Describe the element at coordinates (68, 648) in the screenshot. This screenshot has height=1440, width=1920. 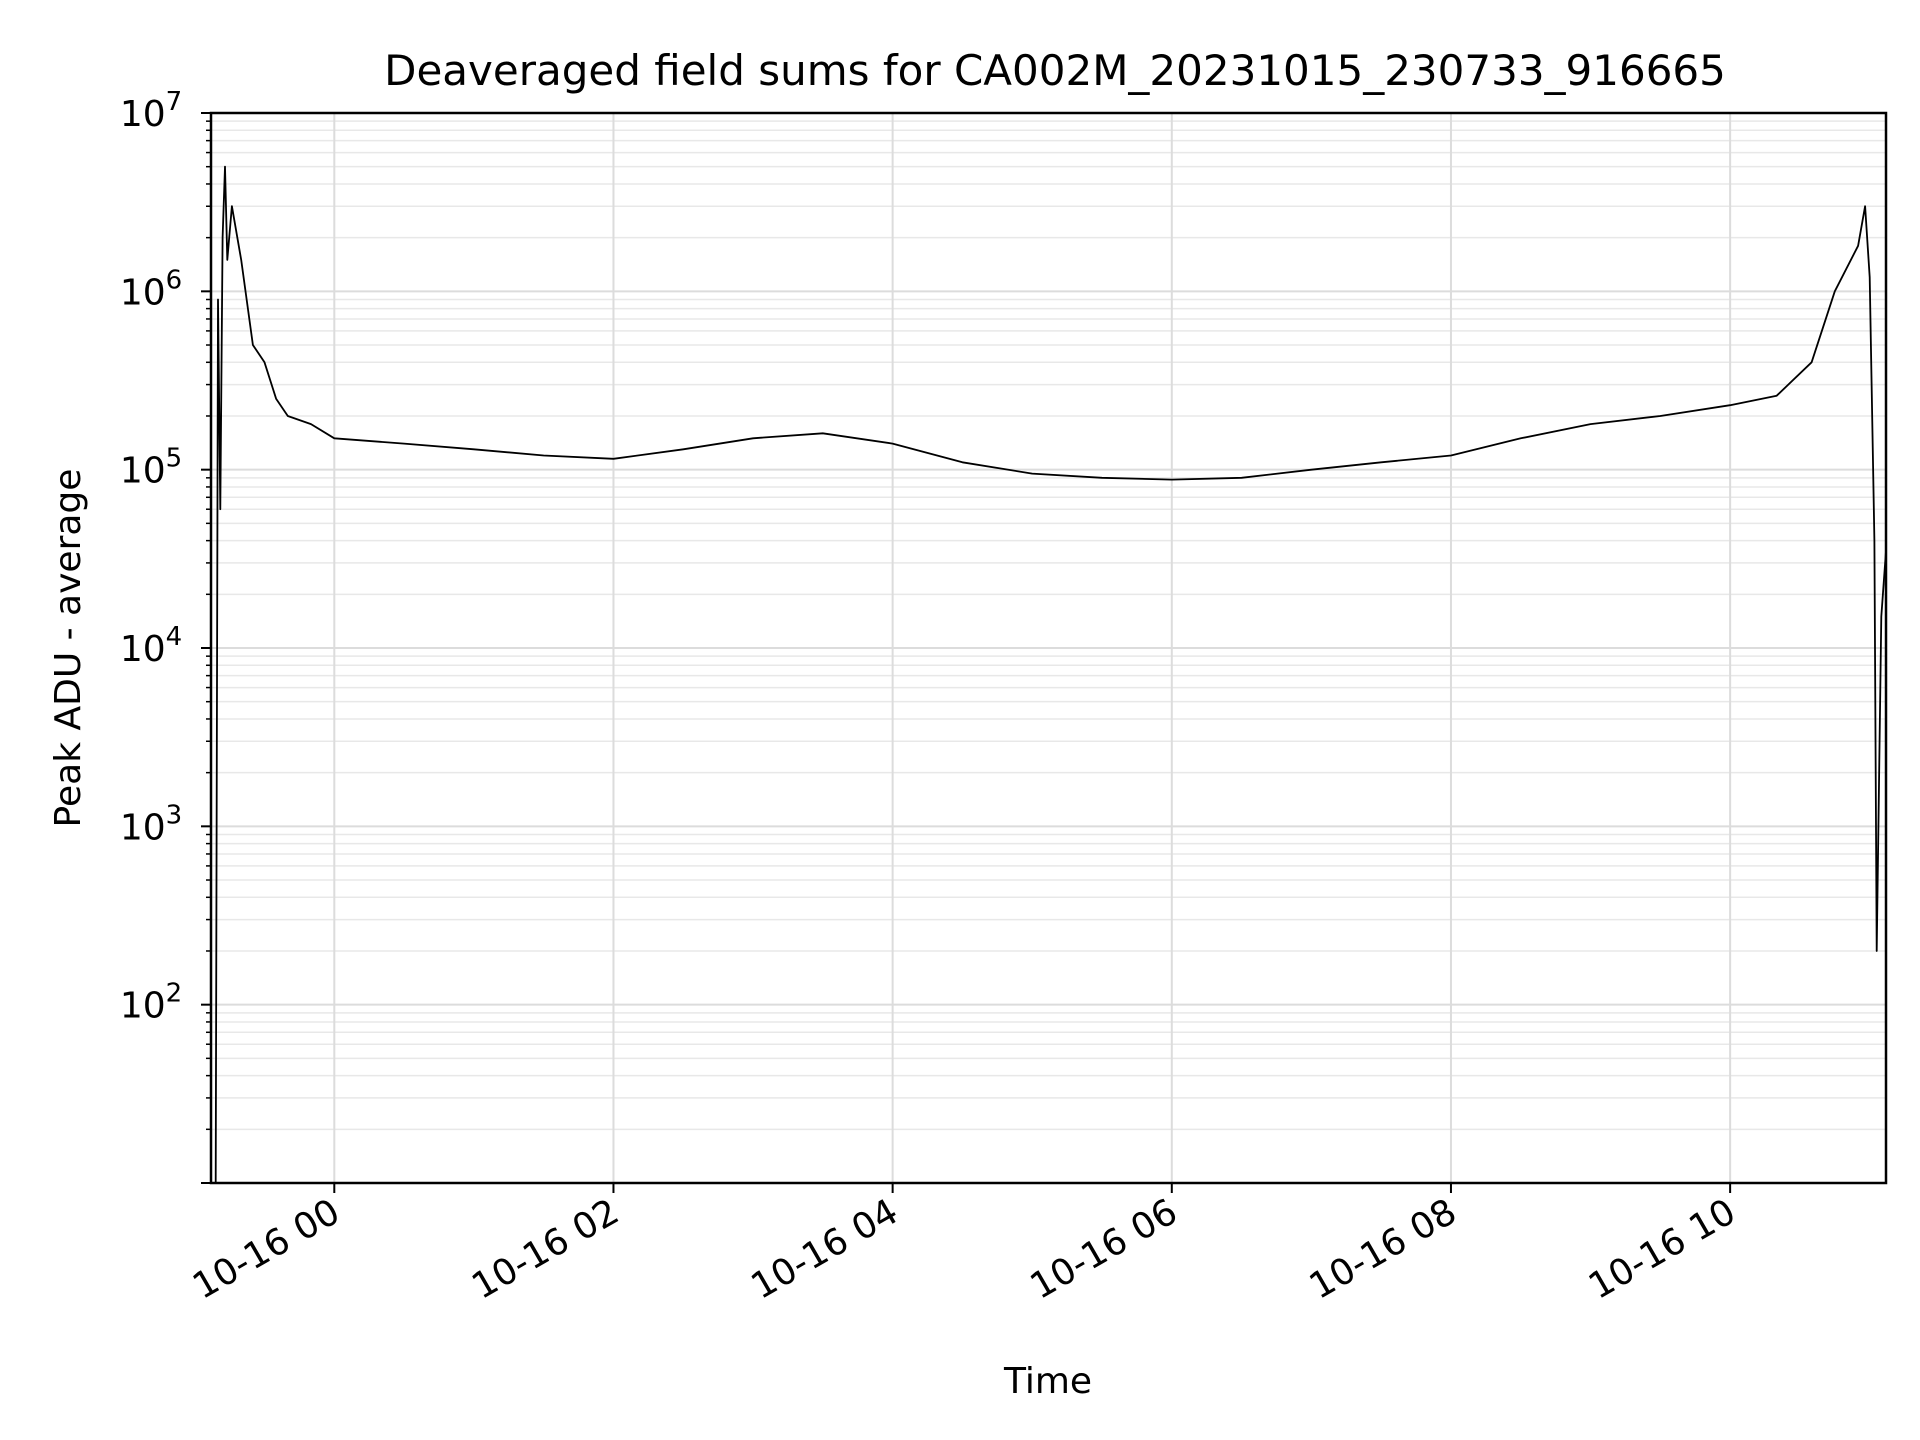
I see `y-axis-label: Peak ADU - average` at that location.